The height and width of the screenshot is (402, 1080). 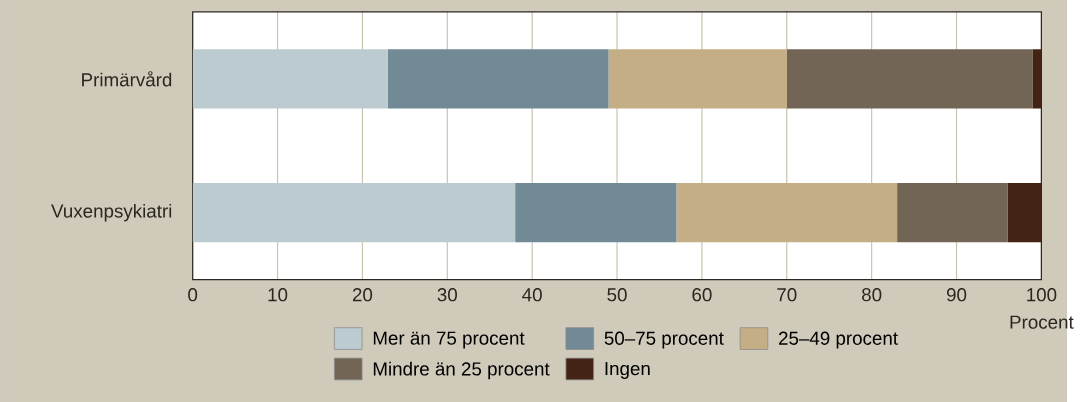 I want to click on legend-label: 50–75 procent, so click(x=664, y=340).